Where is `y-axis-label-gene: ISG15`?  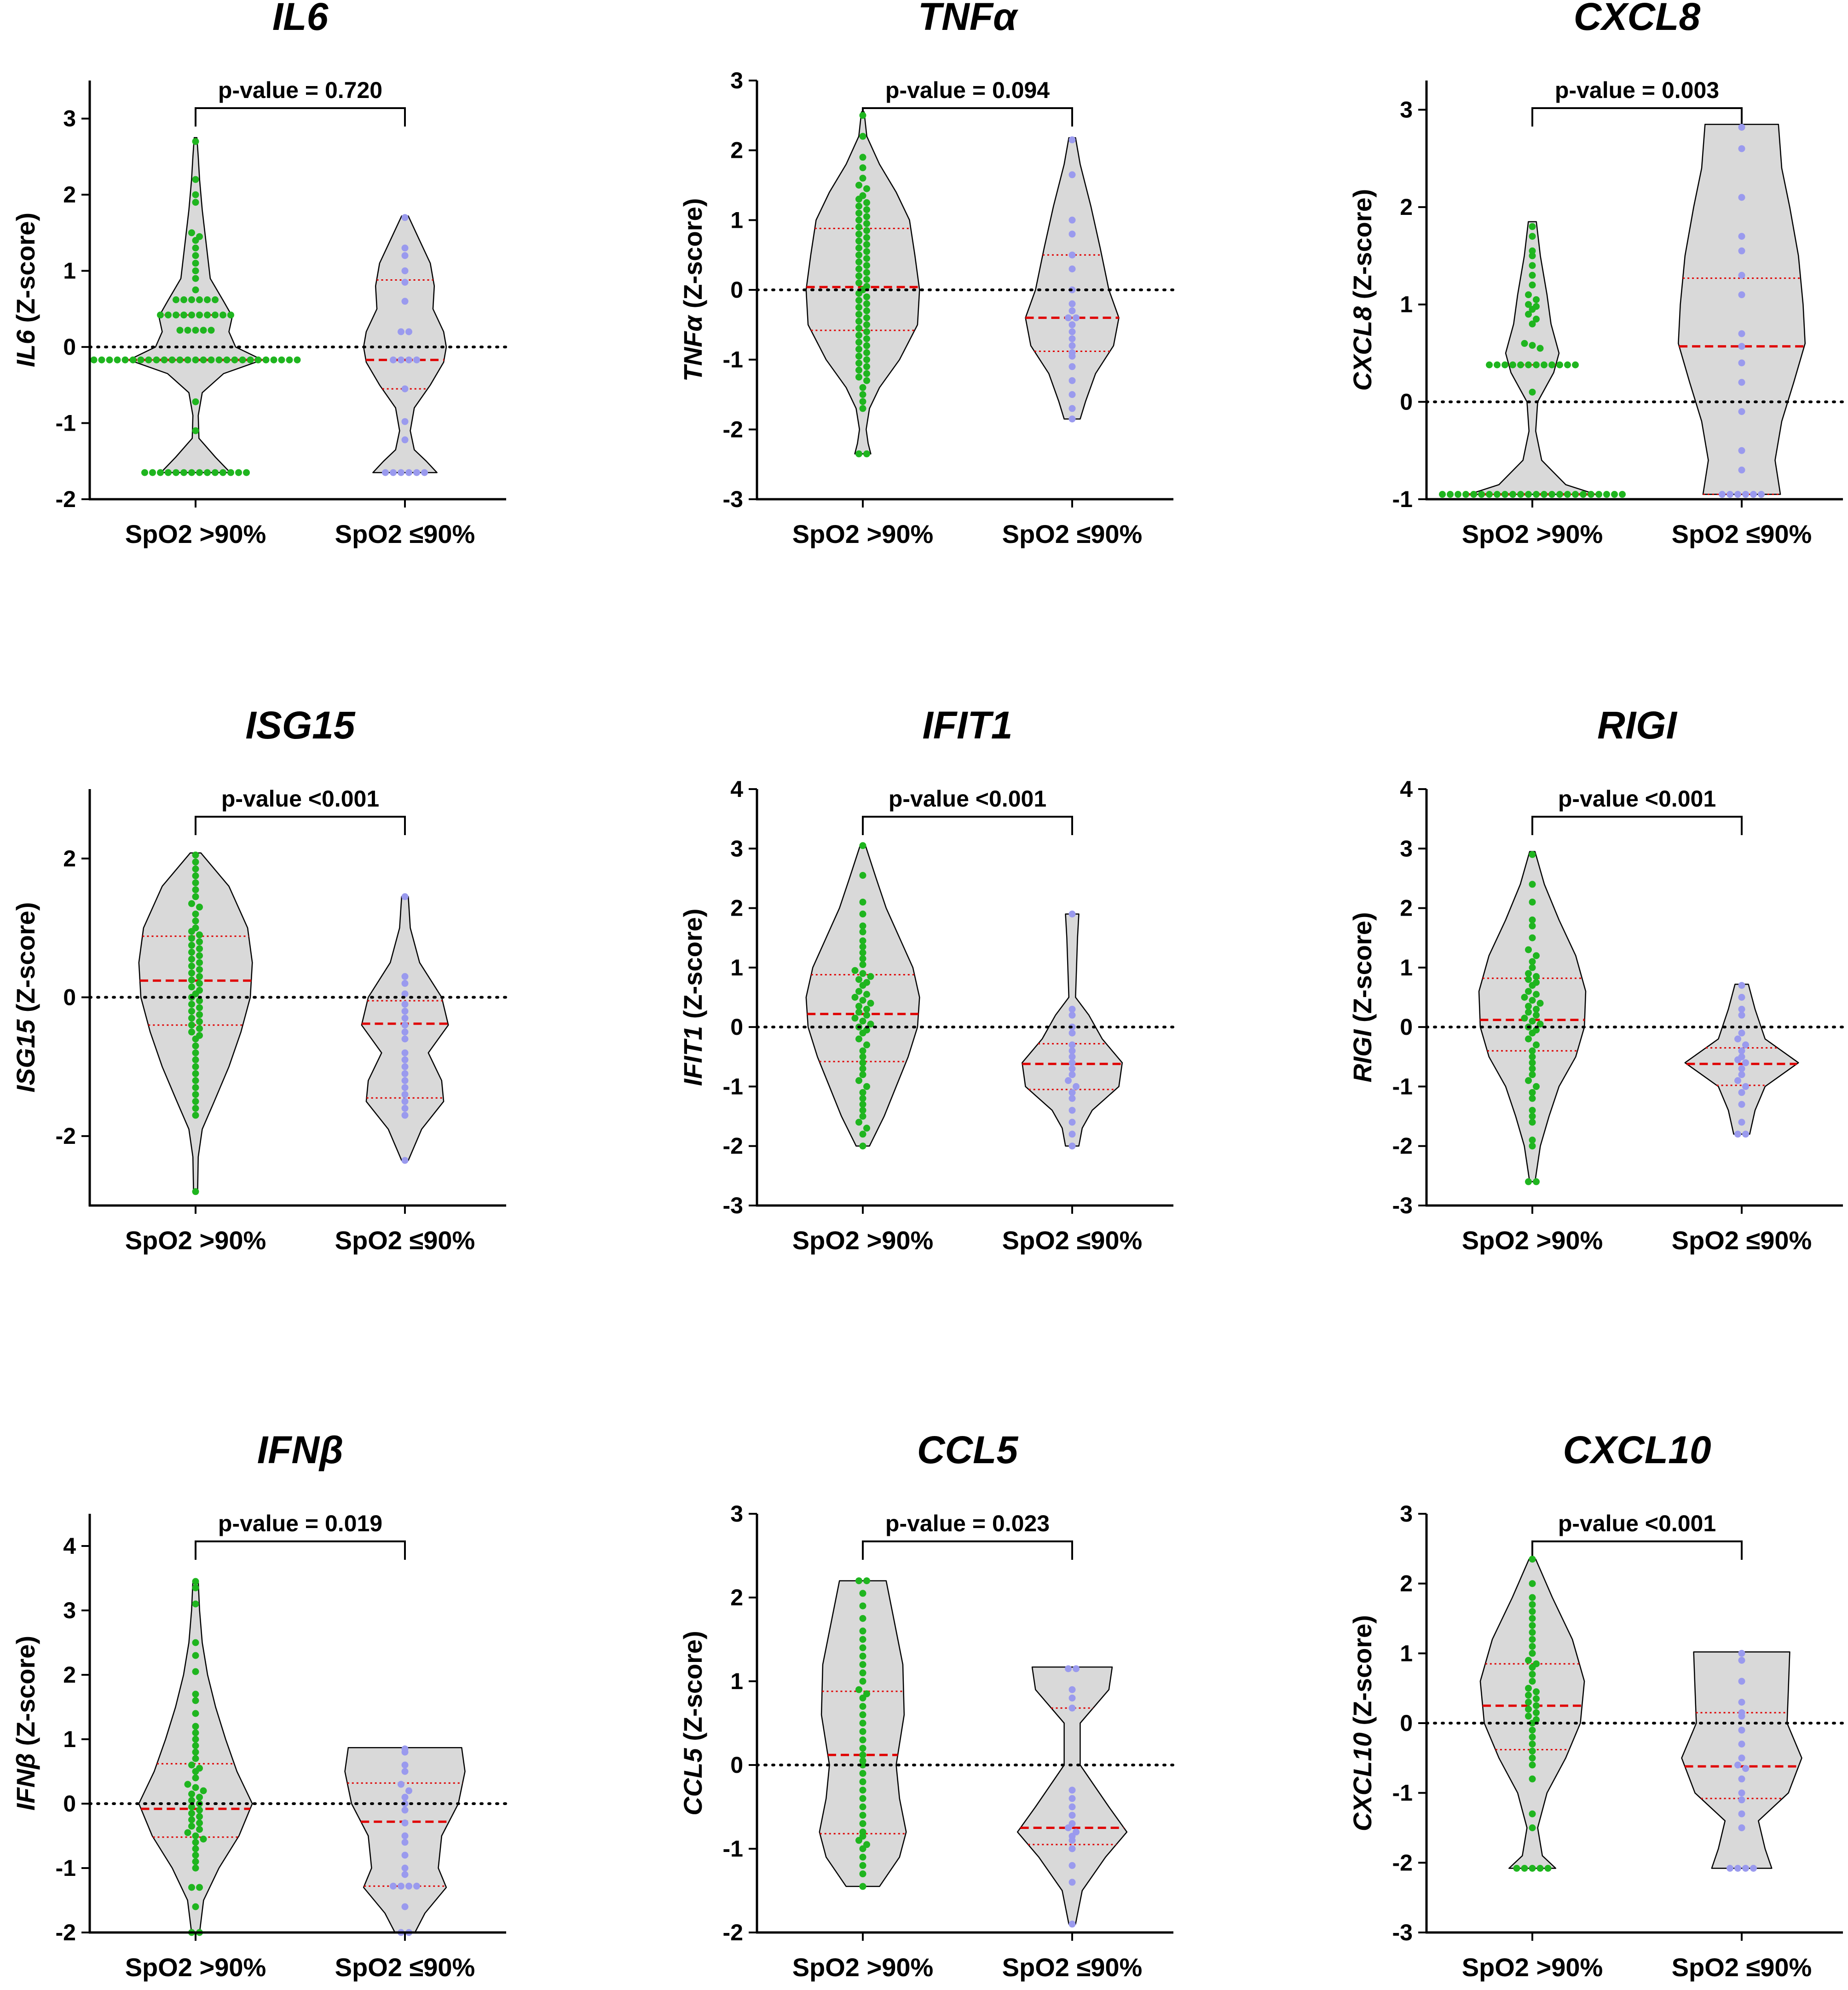
y-axis-label-gene: ISG15 is located at coordinates (25, 1056).